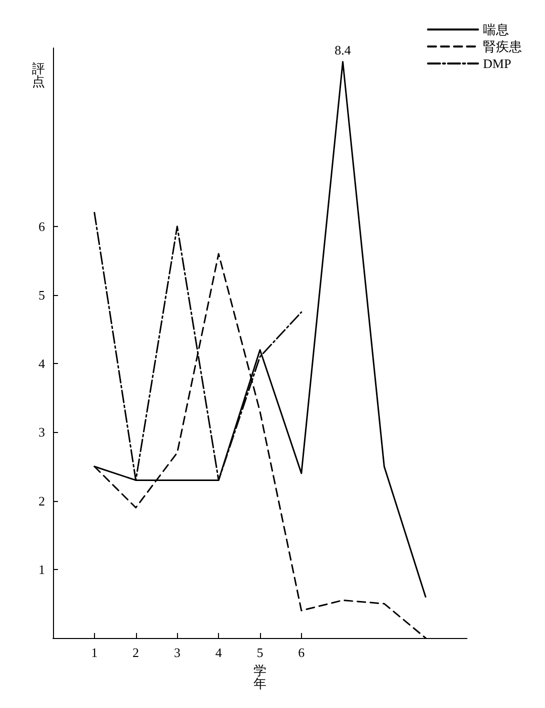 The image size is (545, 708). Describe the element at coordinates (177, 652) in the screenshot. I see `x-tick-label: 3` at that location.